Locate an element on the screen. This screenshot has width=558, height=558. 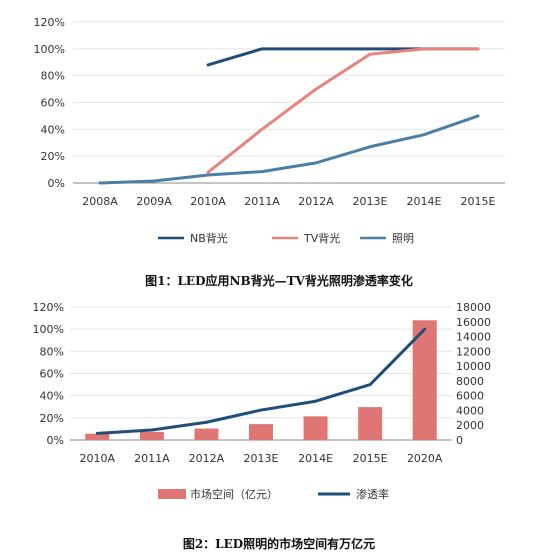
left-y-tick-label: 80% is located at coordinates (52, 351).